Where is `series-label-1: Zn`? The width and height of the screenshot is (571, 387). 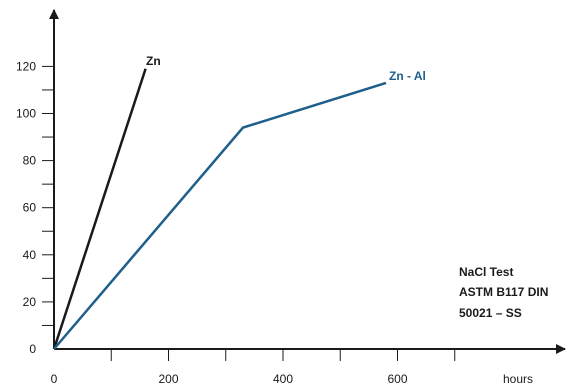 series-label-1: Zn is located at coordinates (153, 61).